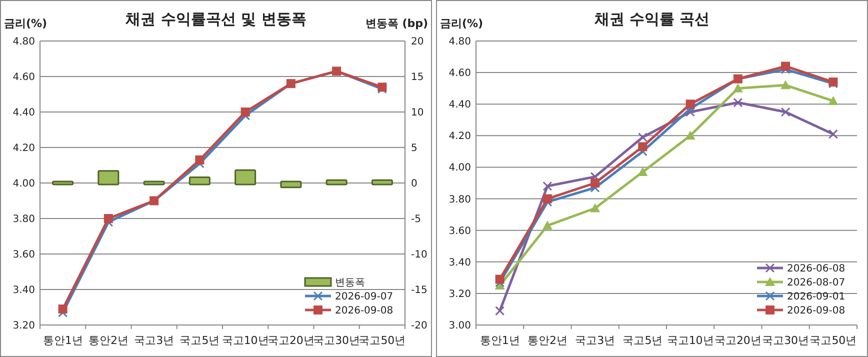  Describe the element at coordinates (350, 283) in the screenshot. I see `legend-label: 변동폭` at that location.